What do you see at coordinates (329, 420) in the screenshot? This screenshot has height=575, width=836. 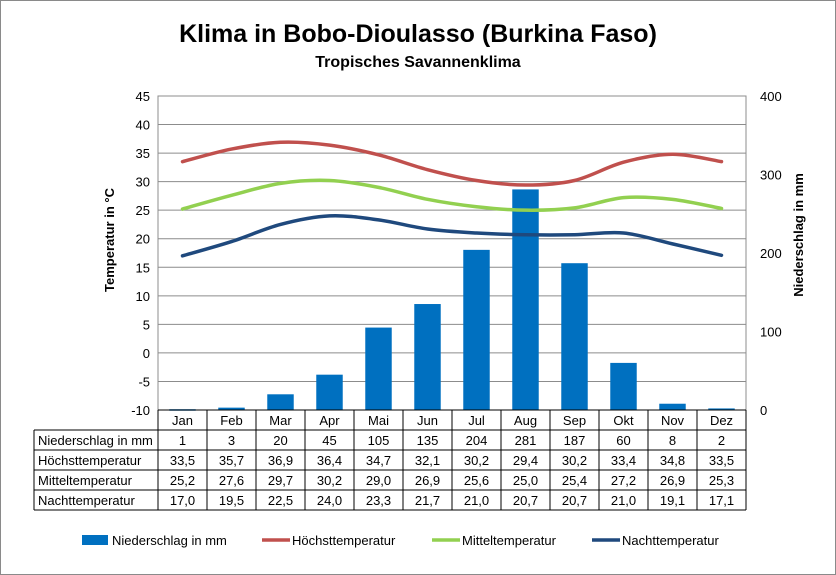 I see `x-tick-label: Apr` at bounding box center [329, 420].